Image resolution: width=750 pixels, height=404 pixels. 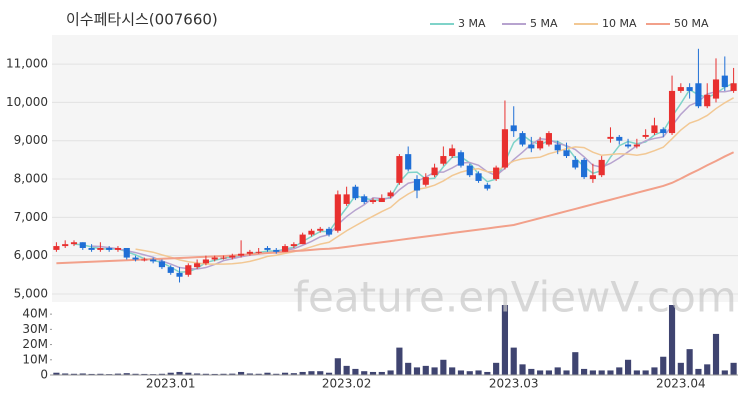 What do you see at coordinates (142, 20) in the screenshot?
I see `chart-title: 이수페타시스(007660)` at bounding box center [142, 20].